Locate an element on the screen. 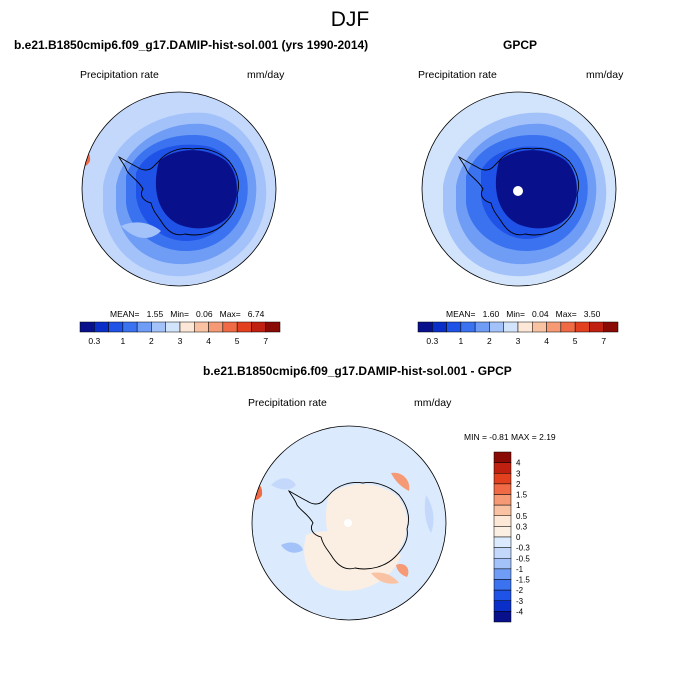 The height and width of the screenshot is (700, 700). colorbar-diff-tick-label: 0.3 is located at coordinates (522, 526).